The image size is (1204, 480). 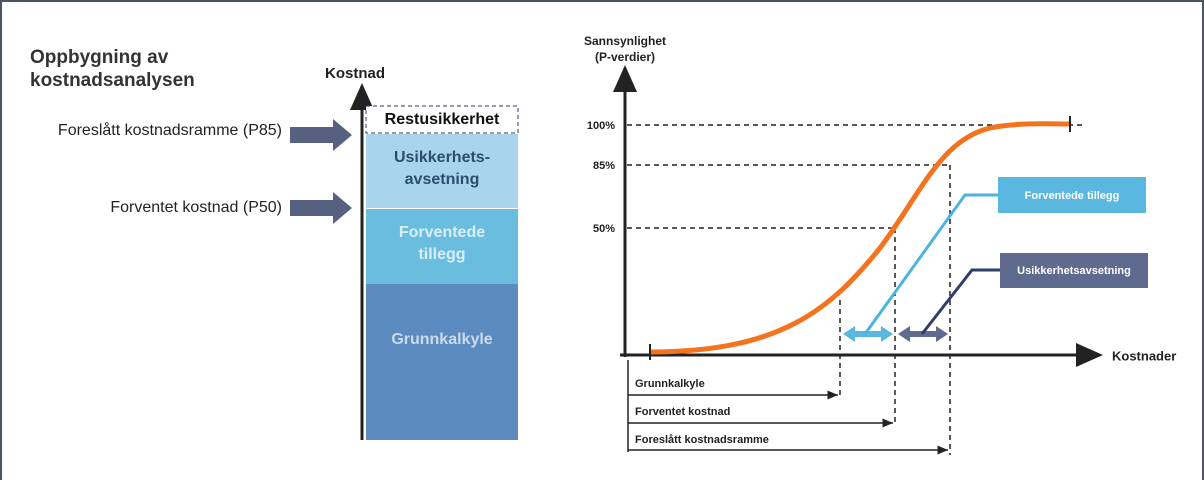 What do you see at coordinates (355, 73) in the screenshot?
I see `axis-label: Kostnad` at bounding box center [355, 73].